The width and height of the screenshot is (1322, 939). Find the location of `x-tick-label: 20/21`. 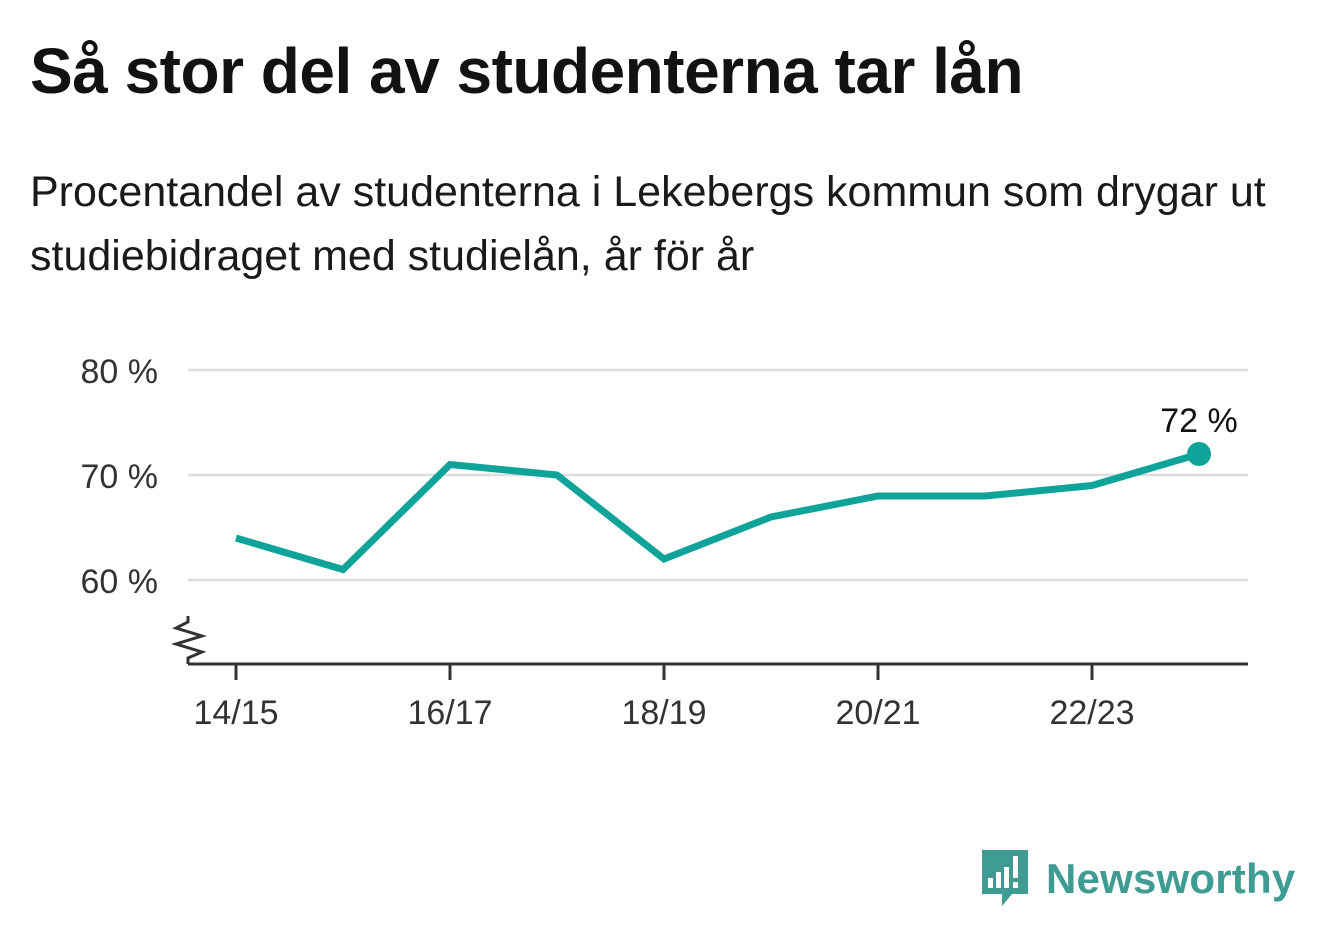

x-tick-label: 20/21 is located at coordinates (877, 713).